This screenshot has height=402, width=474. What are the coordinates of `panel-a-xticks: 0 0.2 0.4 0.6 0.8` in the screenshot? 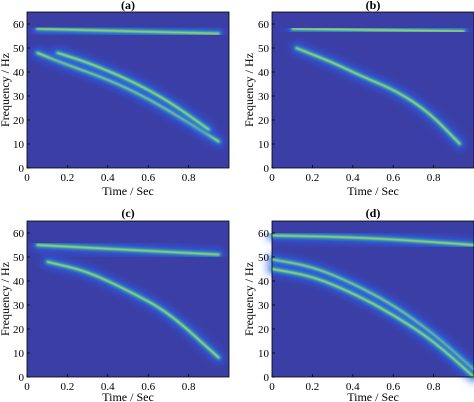 It's located at (110, 174).